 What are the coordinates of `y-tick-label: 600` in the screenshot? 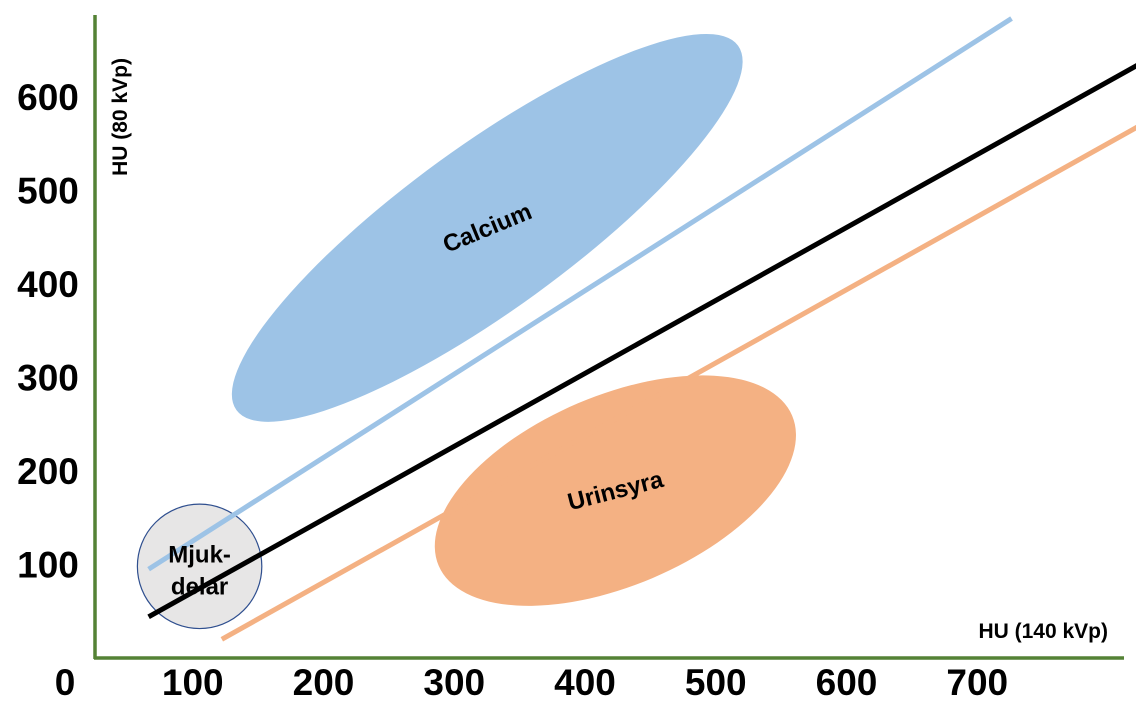 It's located at (48, 97).